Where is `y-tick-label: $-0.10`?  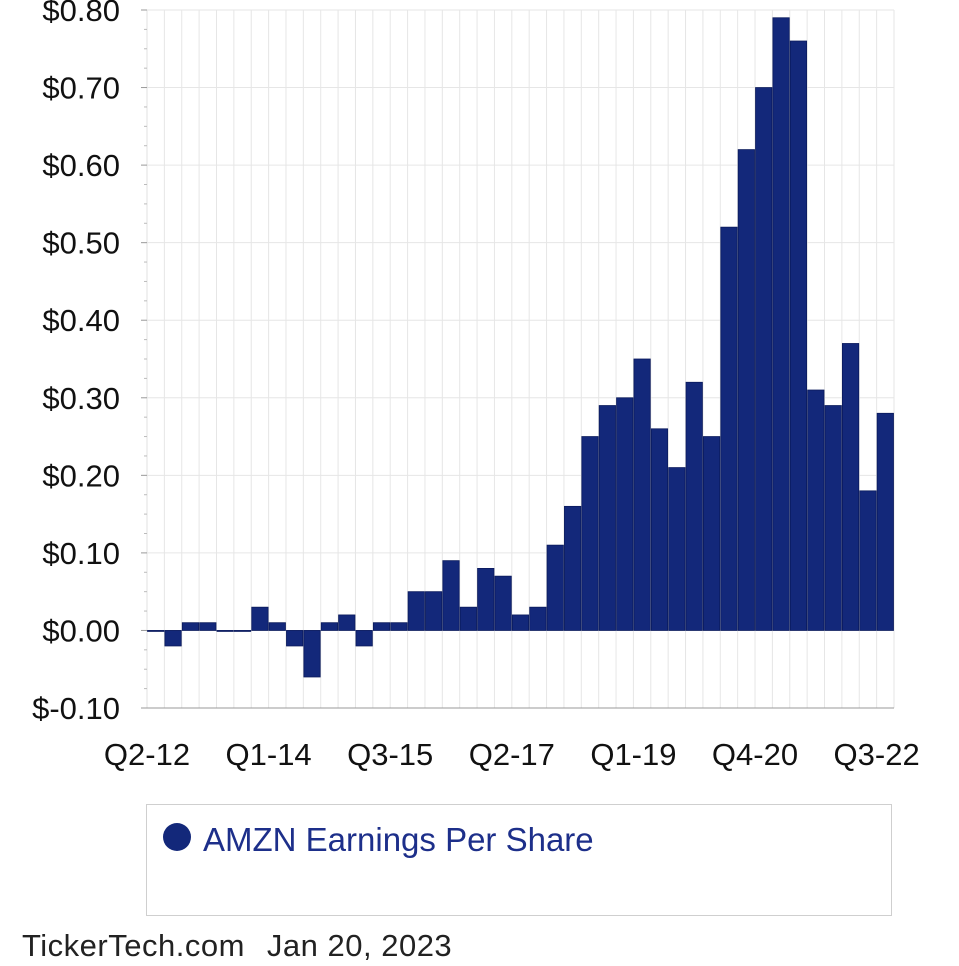 y-tick-label: $-0.10 is located at coordinates (76, 708).